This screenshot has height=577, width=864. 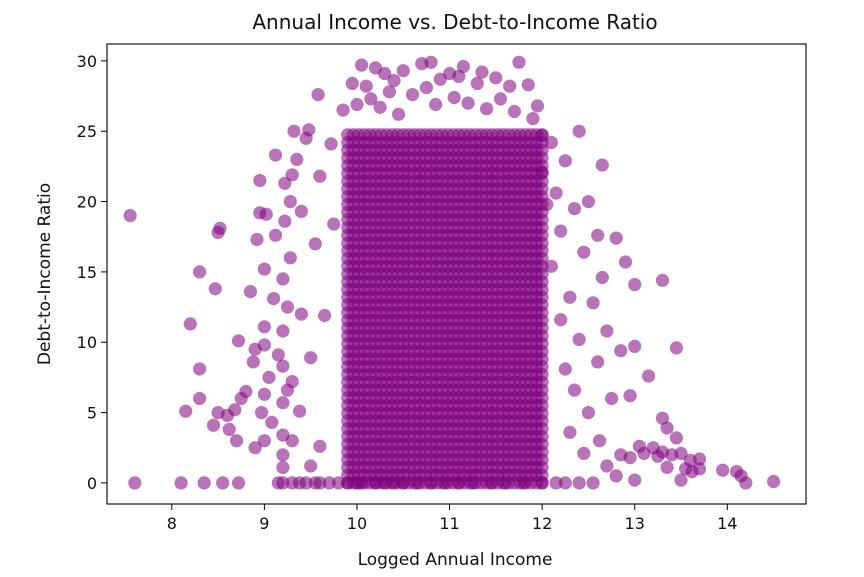 What do you see at coordinates (45, 274) in the screenshot?
I see `y-axis-label: Debt-to-Income Ratio` at bounding box center [45, 274].